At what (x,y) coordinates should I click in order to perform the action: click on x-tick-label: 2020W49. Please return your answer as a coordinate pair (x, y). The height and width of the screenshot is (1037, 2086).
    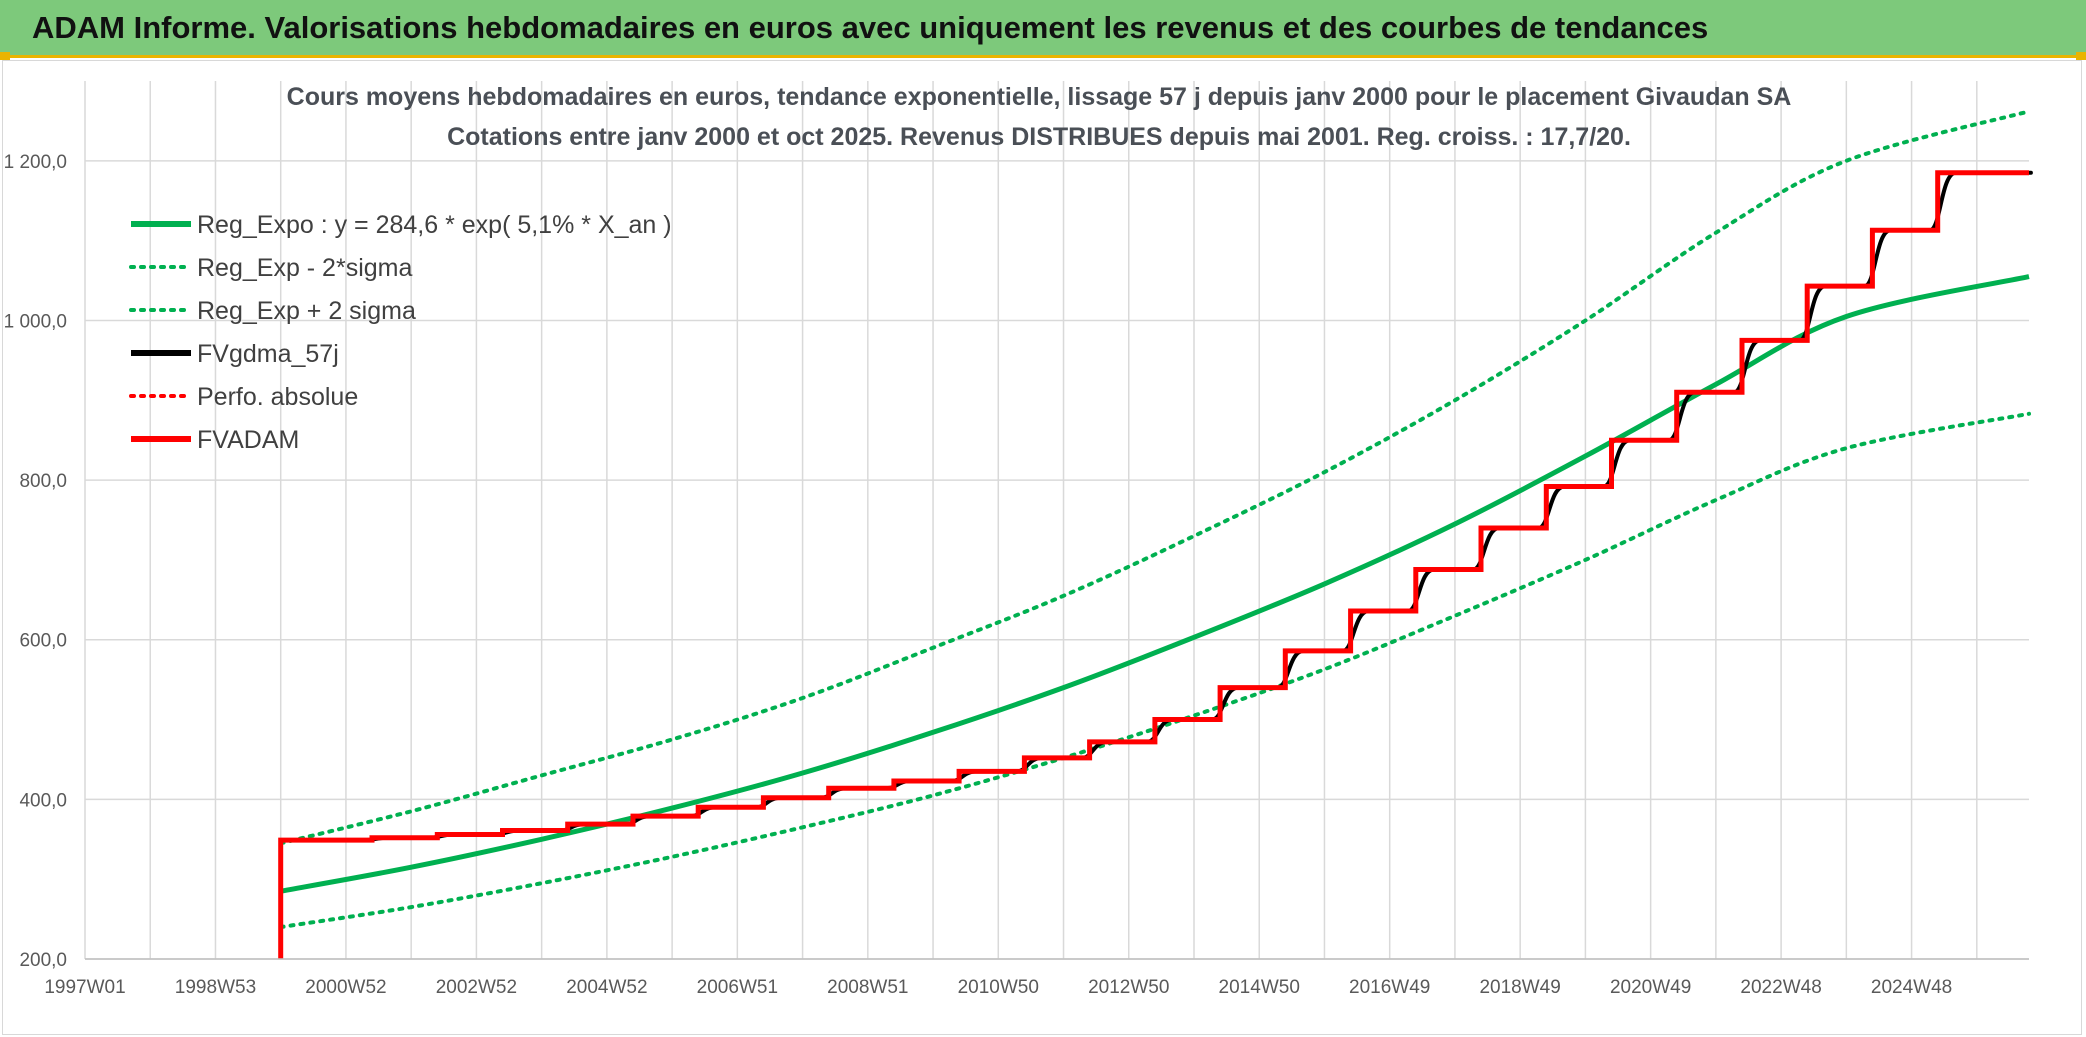
    Looking at the image, I should click on (1650, 987).